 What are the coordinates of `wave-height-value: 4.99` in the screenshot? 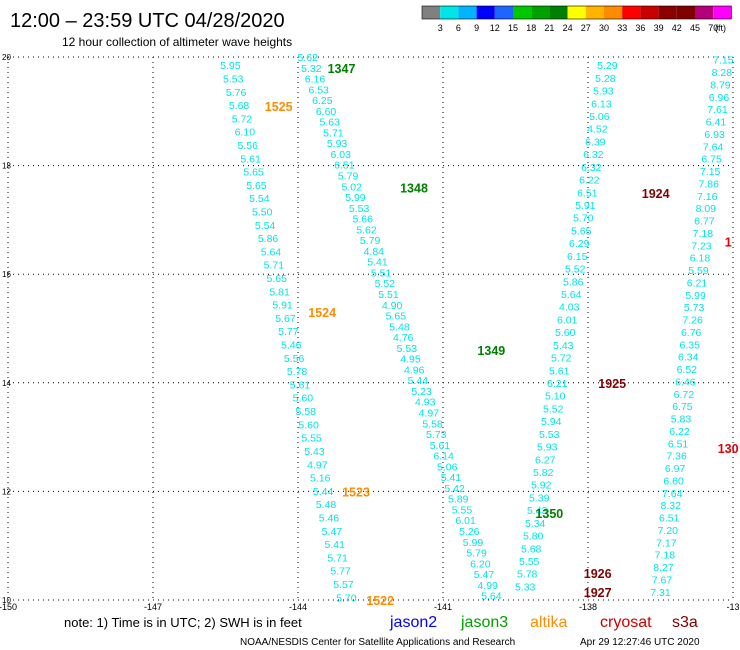 It's located at (487, 586).